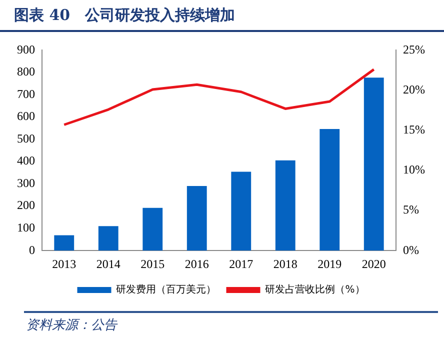  Describe the element at coordinates (108, 263) in the screenshot. I see `x-tick-label: 2014` at that location.